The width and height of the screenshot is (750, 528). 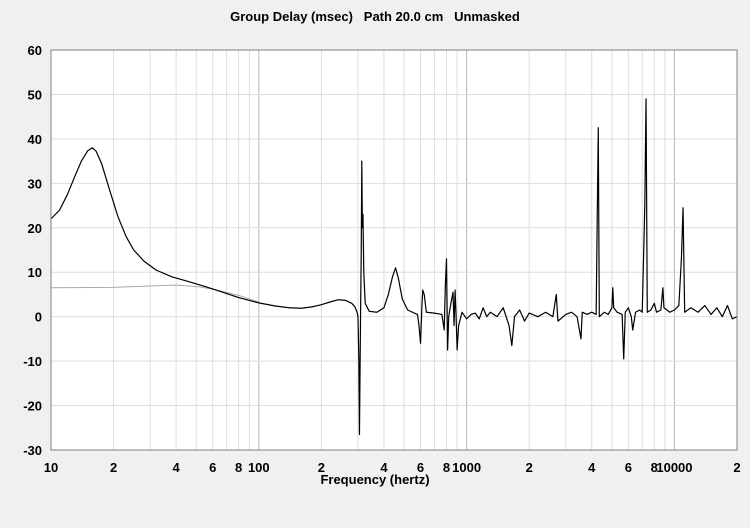 I want to click on y-tick-label: 0, so click(x=38, y=317).